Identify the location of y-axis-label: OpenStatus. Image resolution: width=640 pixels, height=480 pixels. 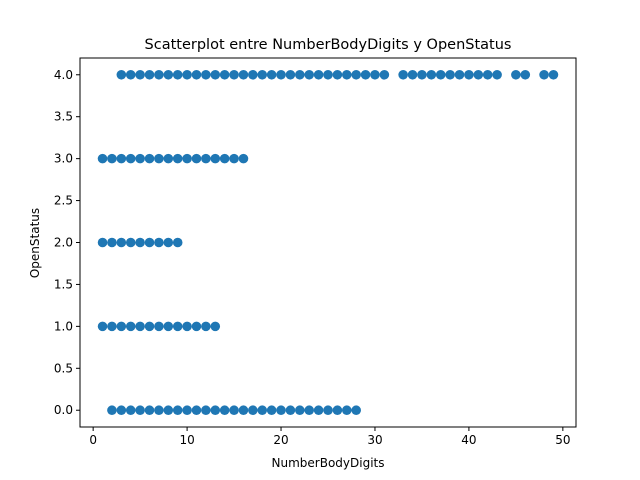
(35, 243).